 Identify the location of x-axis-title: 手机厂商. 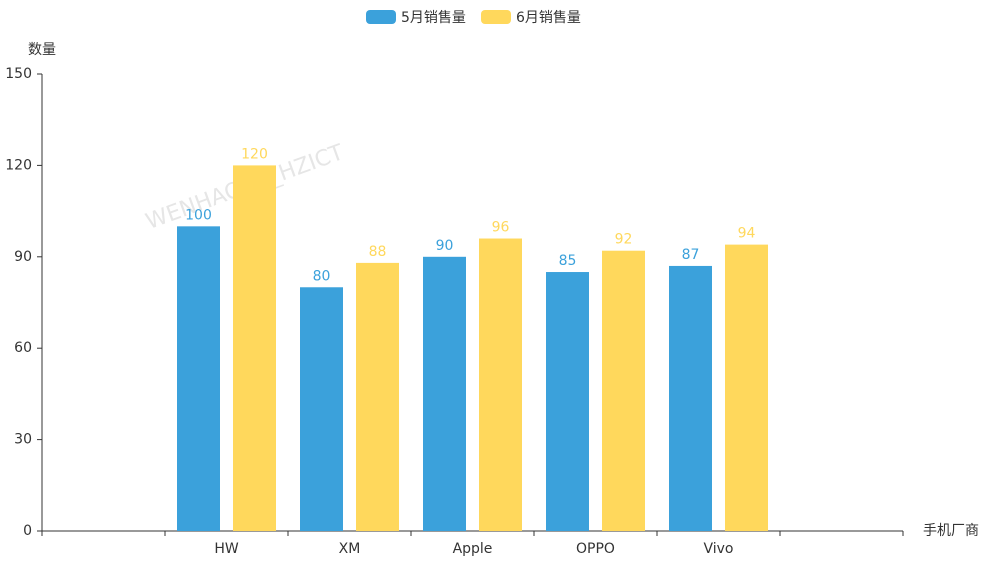
(951, 531).